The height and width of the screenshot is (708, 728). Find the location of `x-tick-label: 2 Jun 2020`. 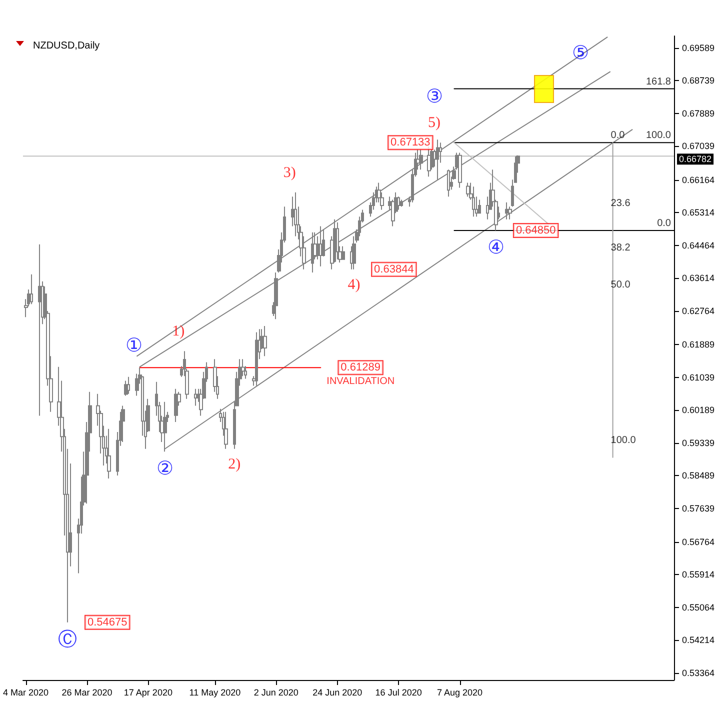

x-tick-label: 2 Jun 2020 is located at coordinates (276, 693).